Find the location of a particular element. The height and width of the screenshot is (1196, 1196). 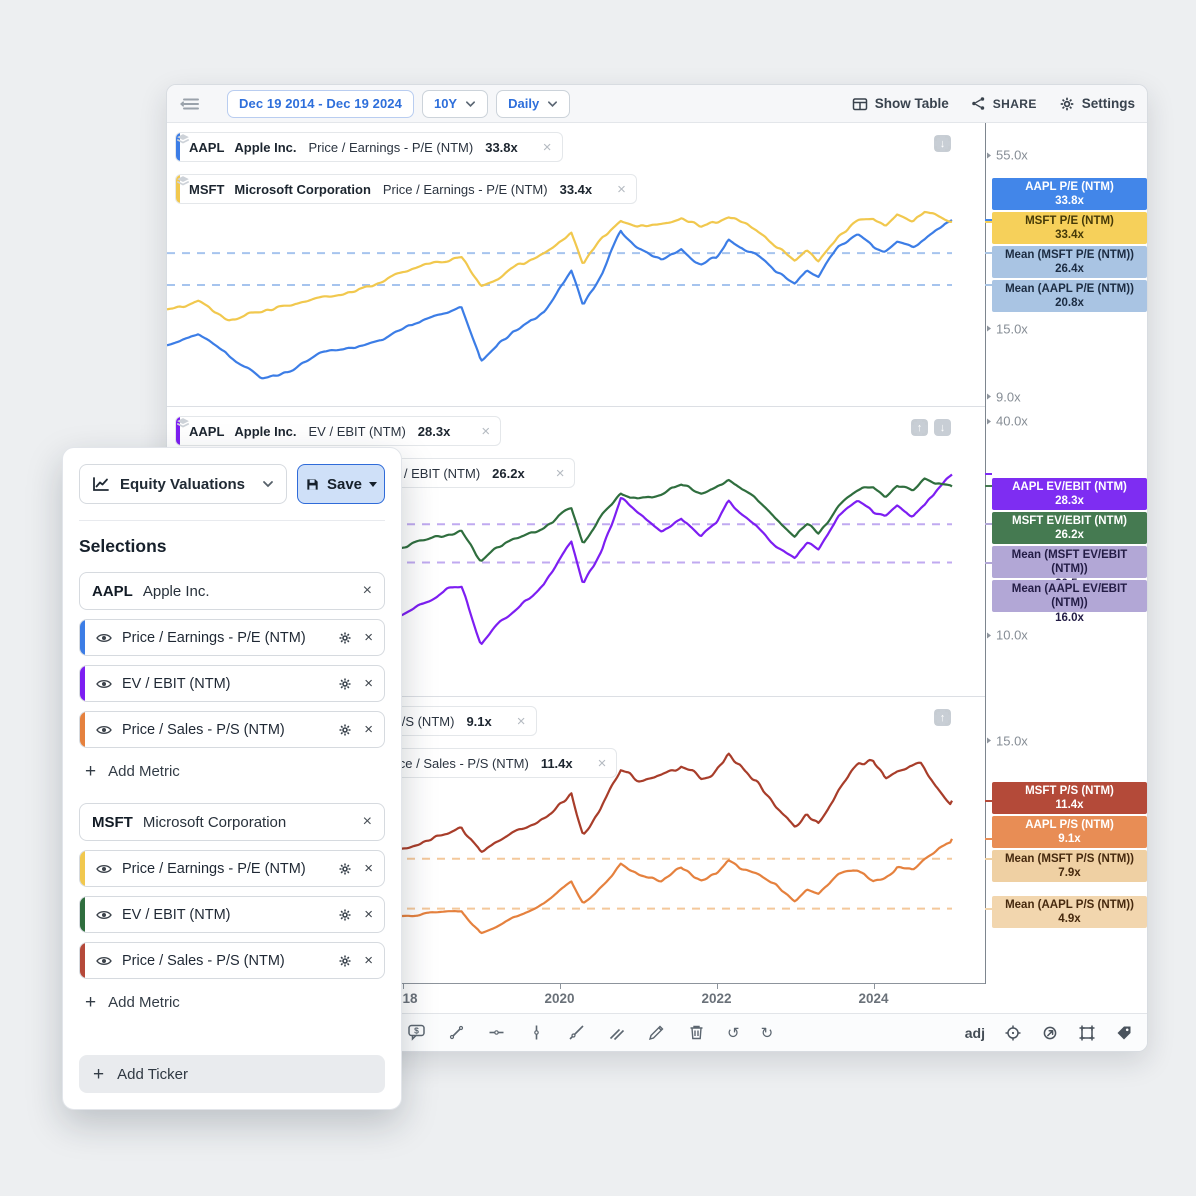

collapse-sidebar-icon is located at coordinates (190, 104).